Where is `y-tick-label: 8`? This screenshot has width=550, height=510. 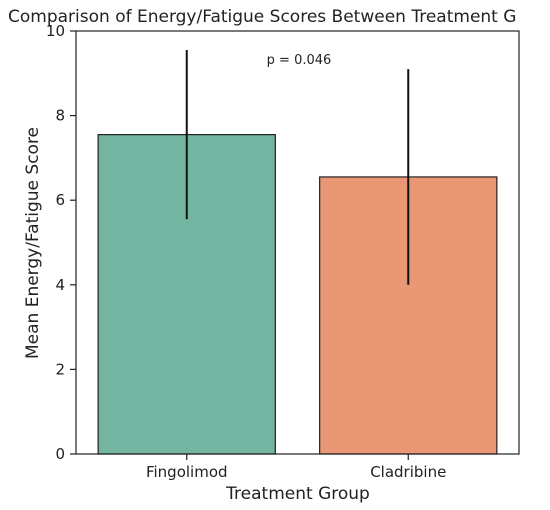 y-tick-label: 8 is located at coordinates (60, 116).